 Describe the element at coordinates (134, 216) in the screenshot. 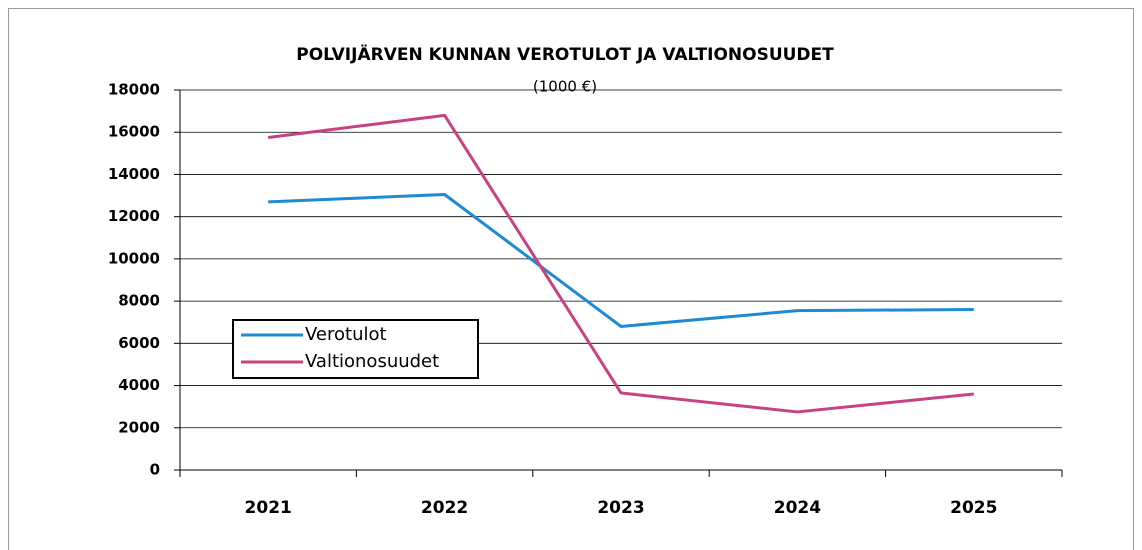

I see `y-tick-label: 12000` at that location.